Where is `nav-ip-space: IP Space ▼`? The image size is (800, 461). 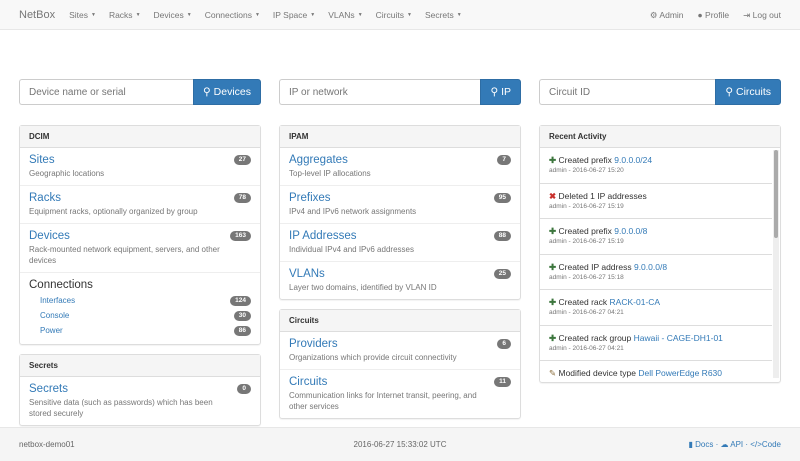 nav-ip-space: IP Space ▼ is located at coordinates (294, 15).